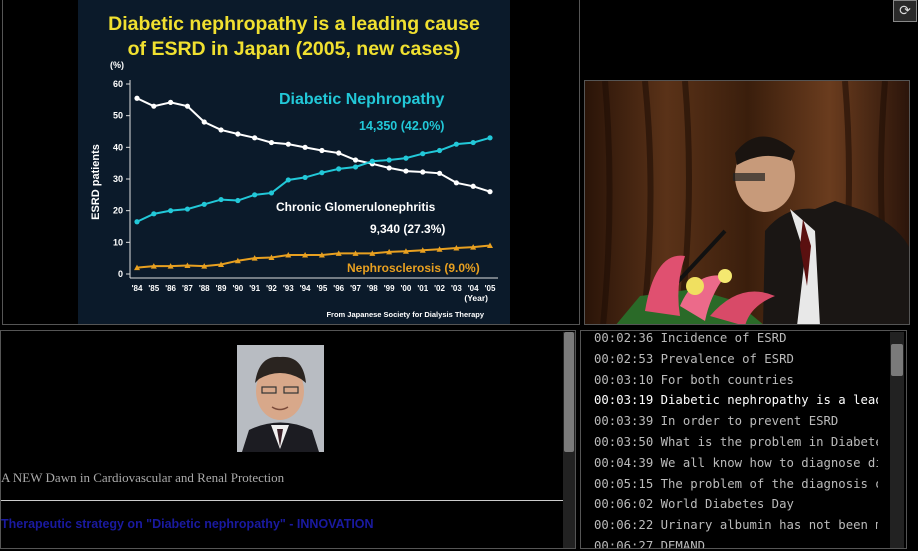 The image size is (918, 551). I want to click on x-tick-label: '88, so click(204, 288).